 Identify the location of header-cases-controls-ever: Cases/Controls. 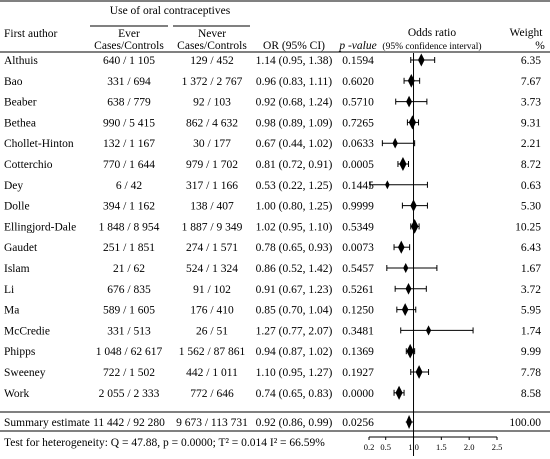
(129, 46).